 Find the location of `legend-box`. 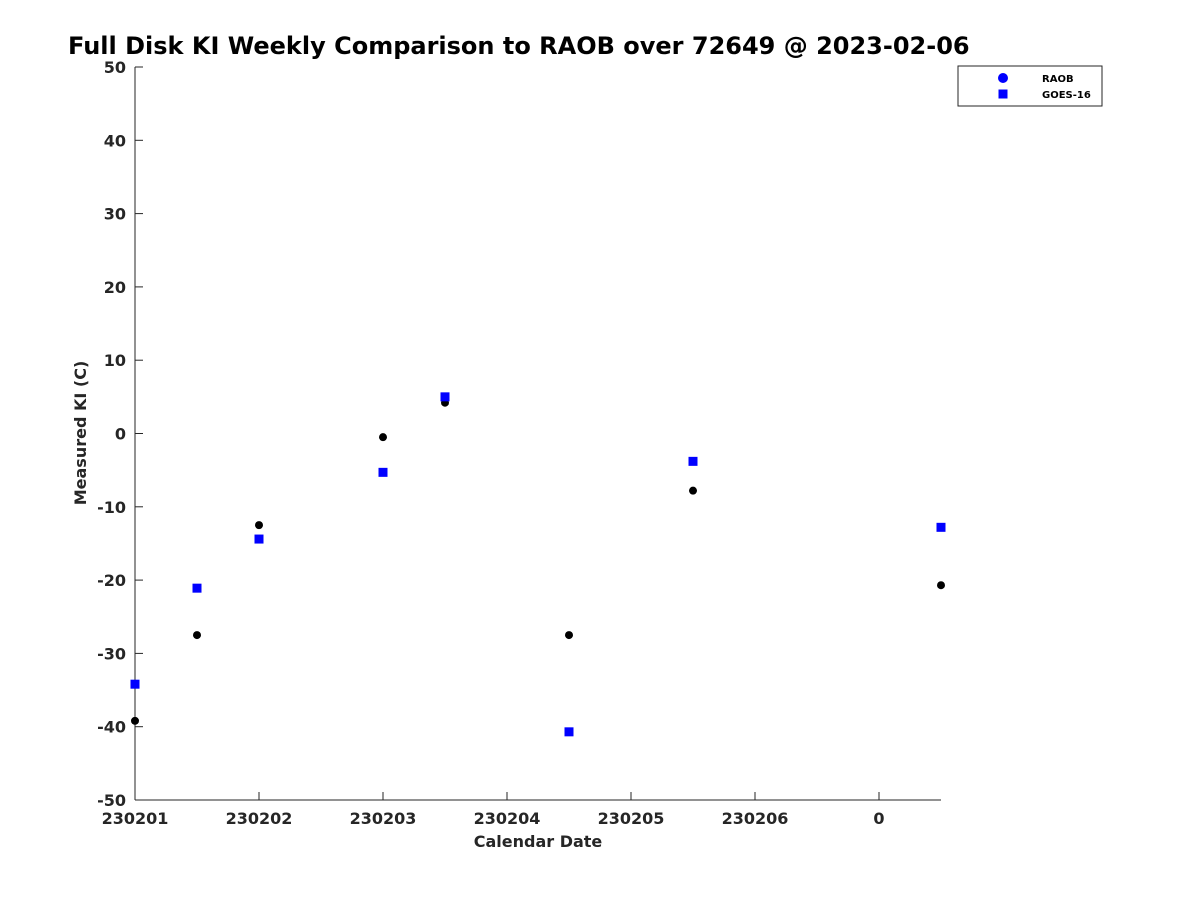

legend-box is located at coordinates (1030, 86).